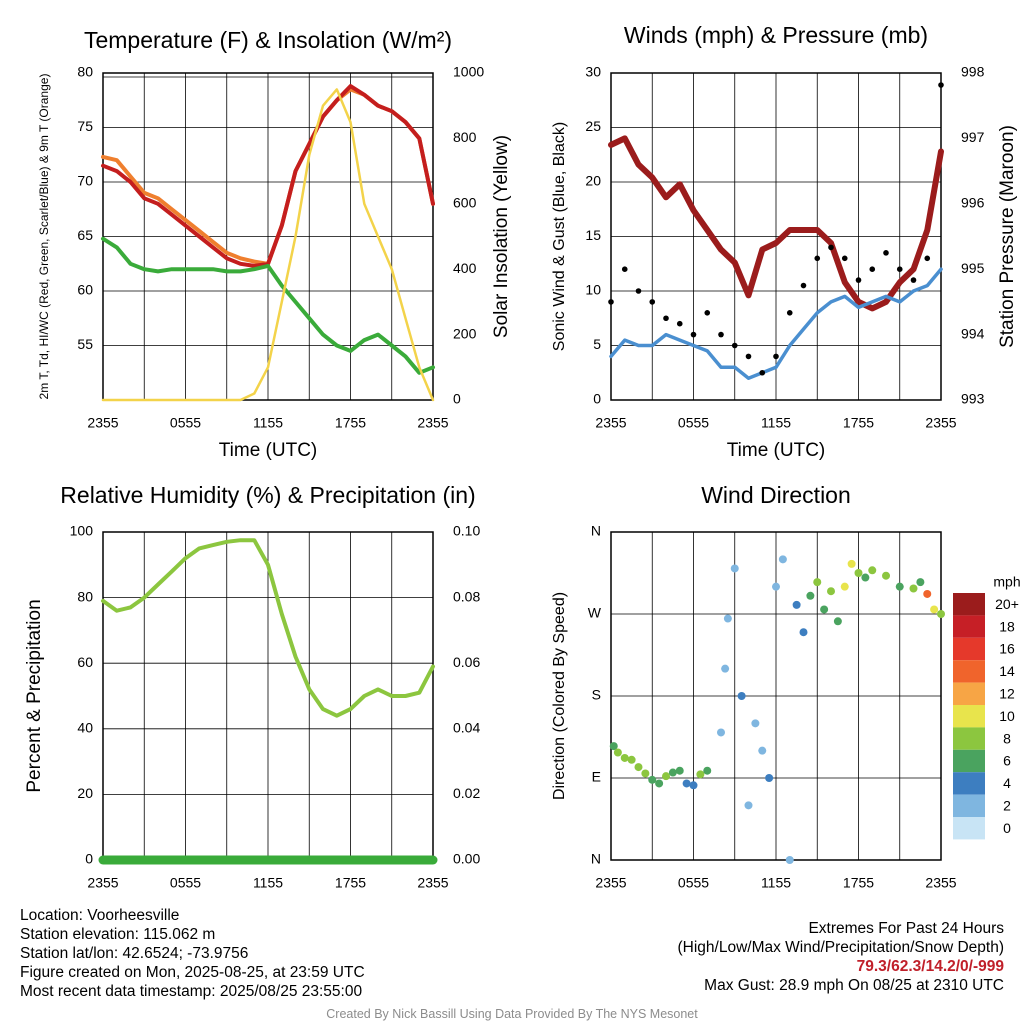  I want to click on y2-axis-label: Solar Insolation (Yellow), so click(501, 236).